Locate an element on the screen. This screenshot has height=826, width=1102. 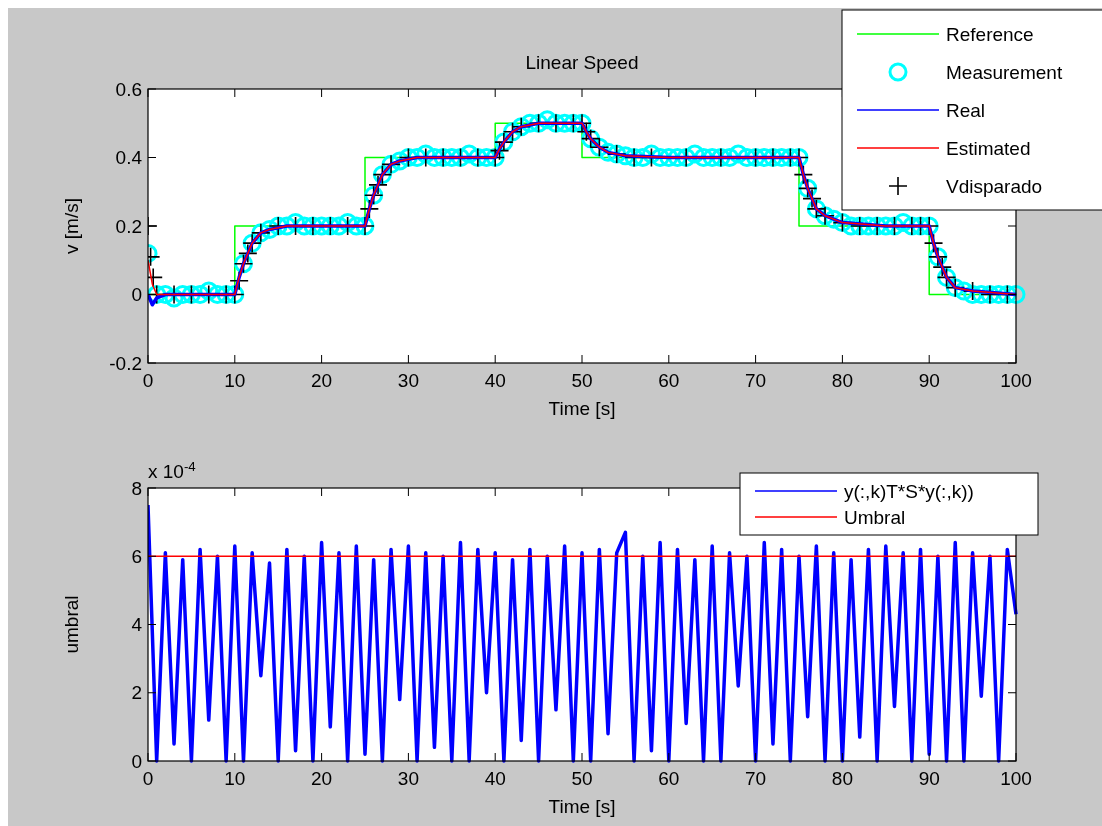
y-tick-label: 6 is located at coordinates (136, 556).